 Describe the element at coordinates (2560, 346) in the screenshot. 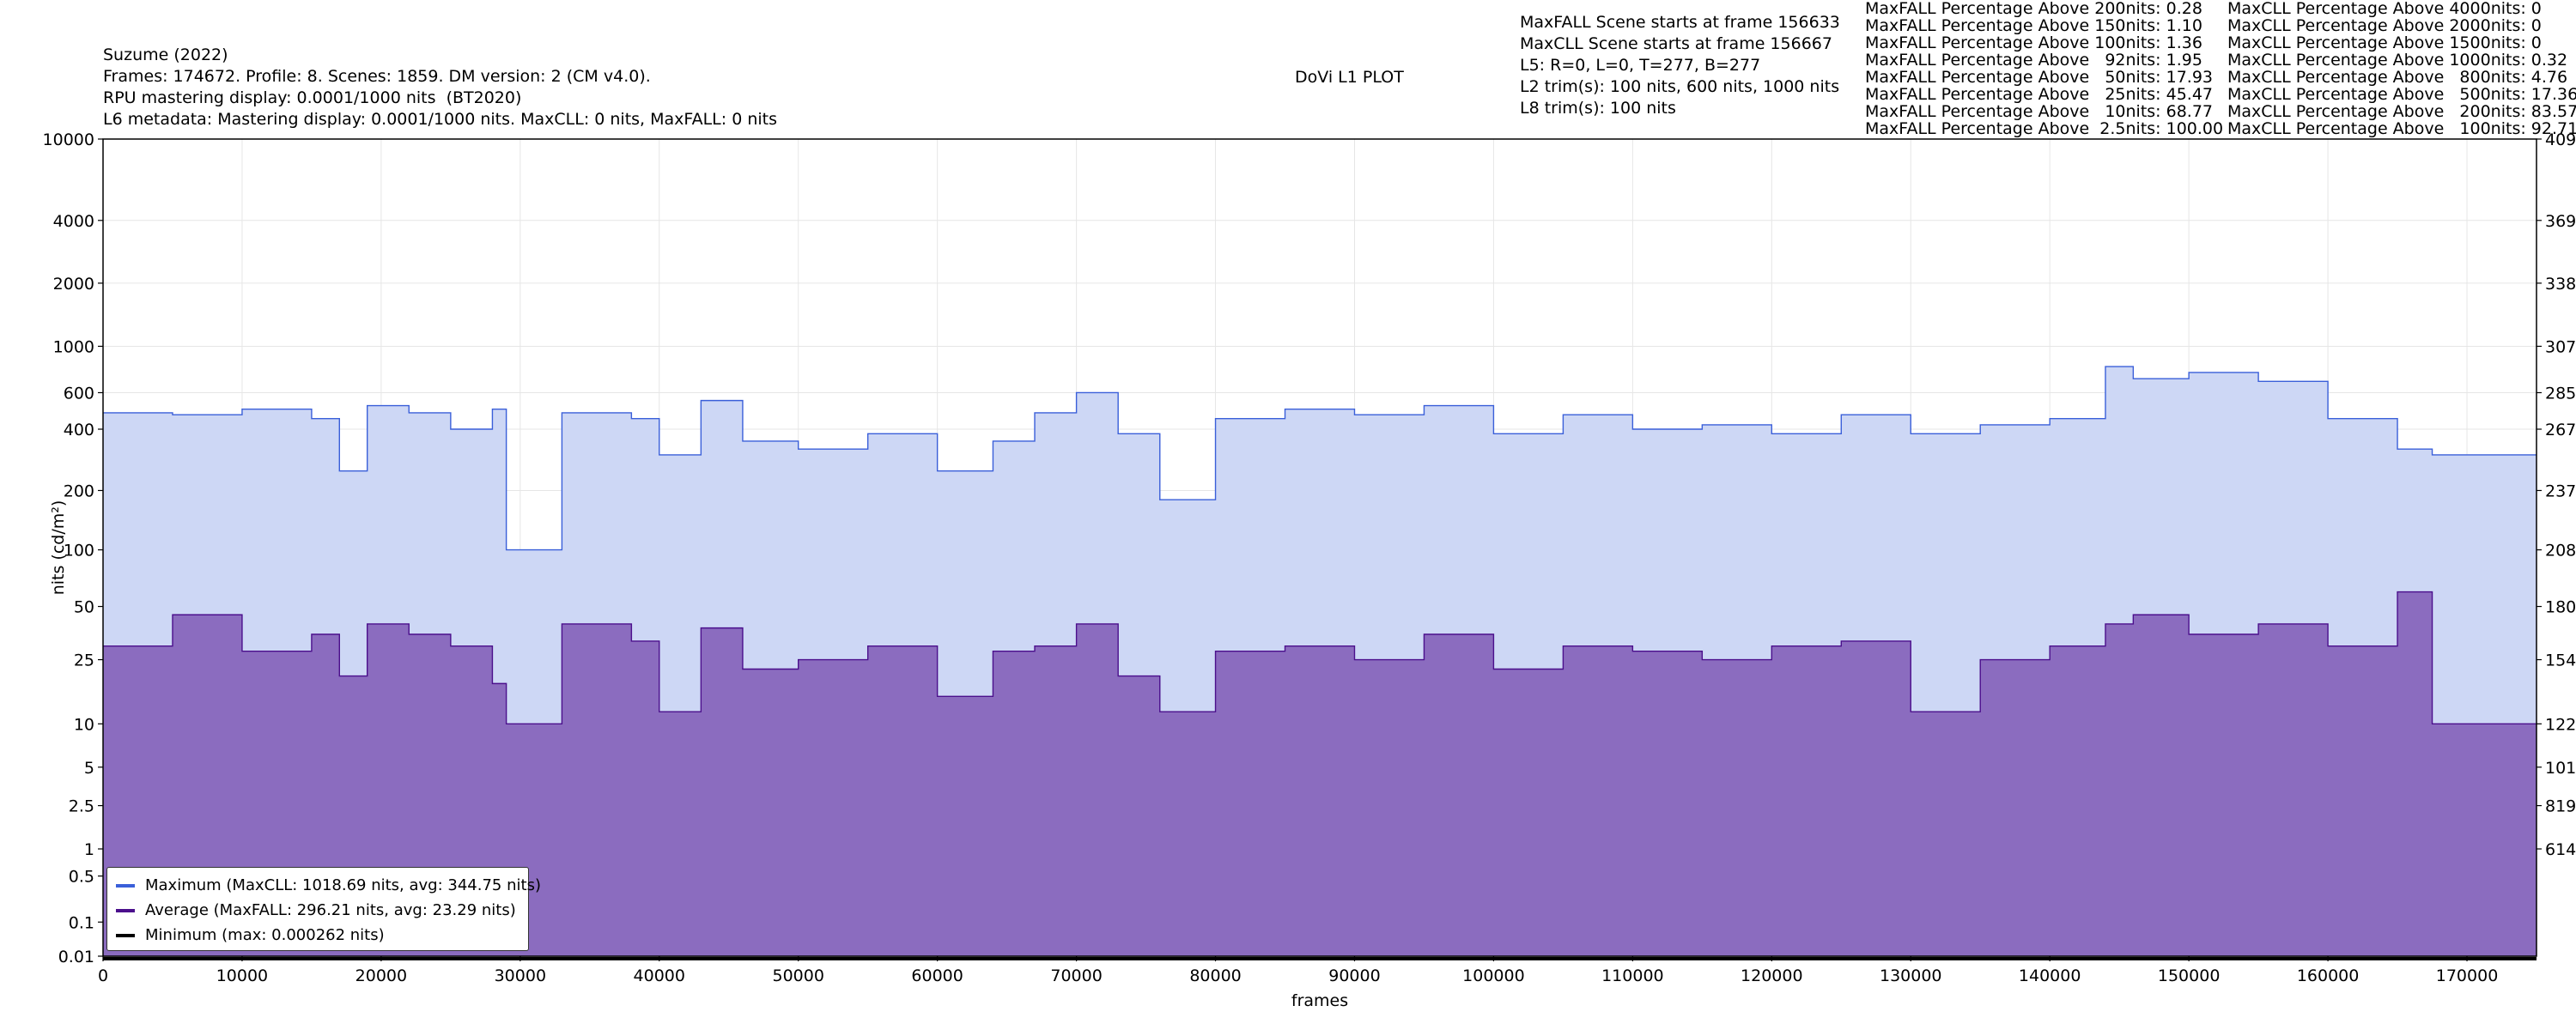

I see `y2-tick-label: 3079` at that location.